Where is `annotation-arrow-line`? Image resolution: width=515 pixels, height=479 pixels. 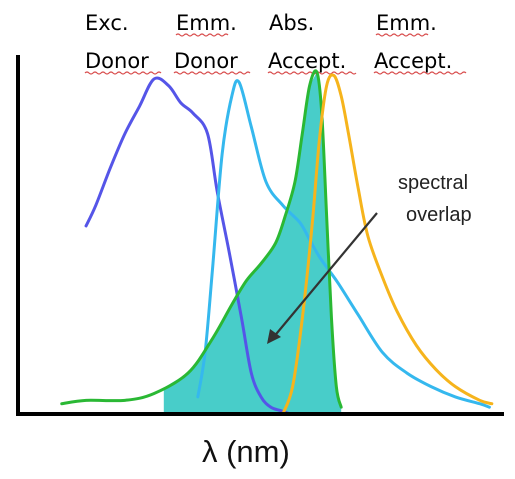 annotation-arrow-line is located at coordinates (324, 276).